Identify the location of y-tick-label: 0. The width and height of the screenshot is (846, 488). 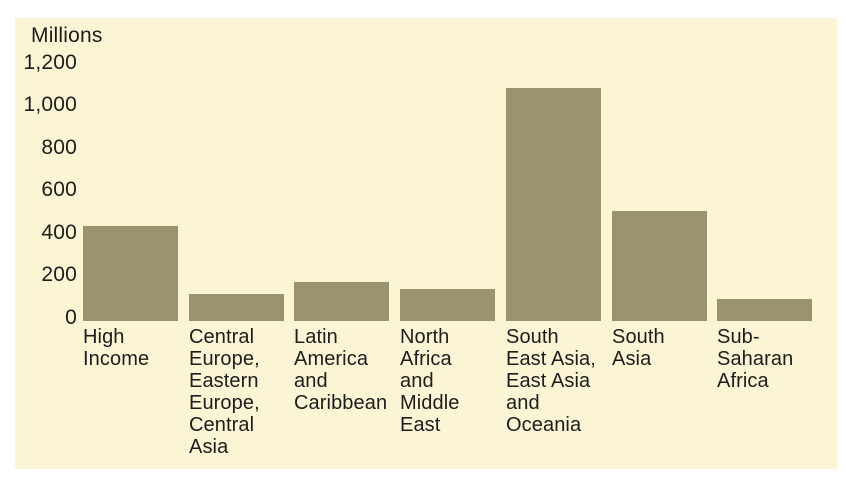
(71, 317).